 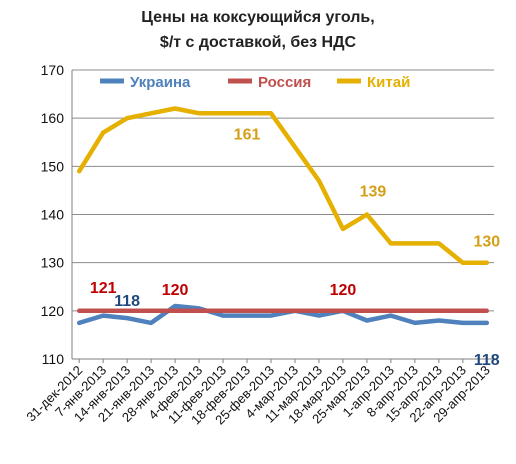 What do you see at coordinates (53, 263) in the screenshot?
I see `y-tick-label: 130` at bounding box center [53, 263].